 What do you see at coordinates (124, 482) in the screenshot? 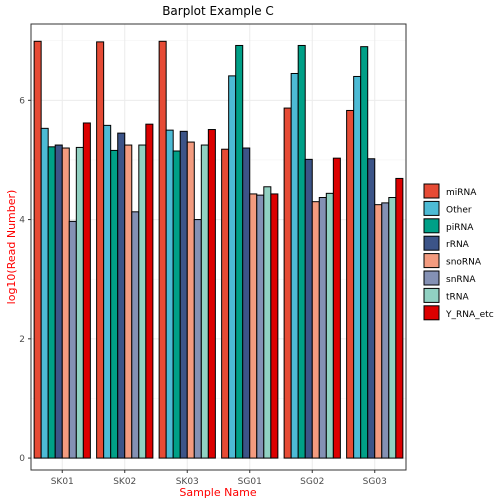
I see `x-tick-label: SK02` at bounding box center [124, 482].